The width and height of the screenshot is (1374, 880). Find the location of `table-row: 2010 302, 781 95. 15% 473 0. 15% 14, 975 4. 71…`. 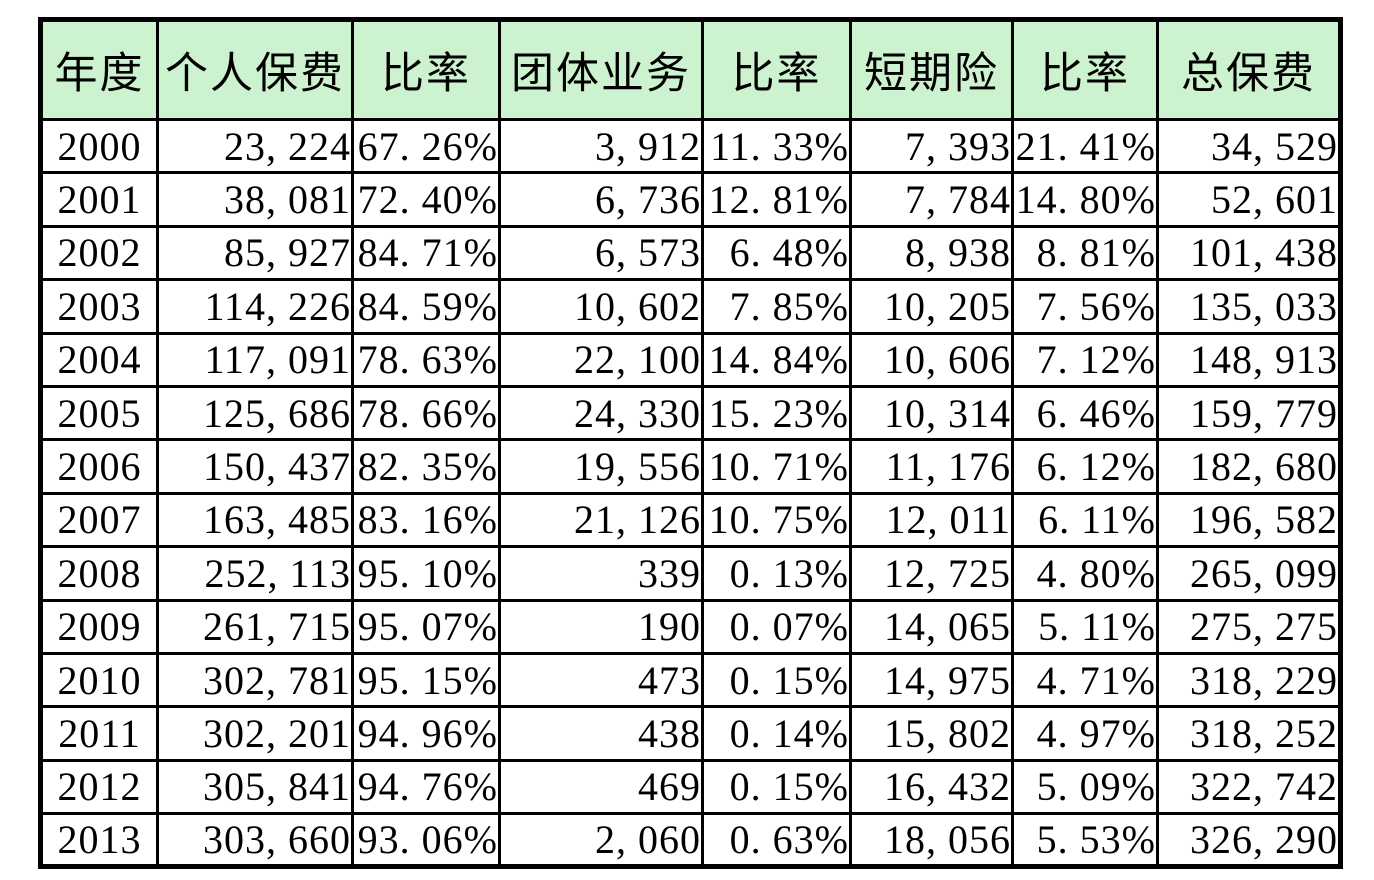

table-row: 2010 302, 781 95. 15% 473 0. 15% 14, 975 4. 71… is located at coordinates (690, 680).